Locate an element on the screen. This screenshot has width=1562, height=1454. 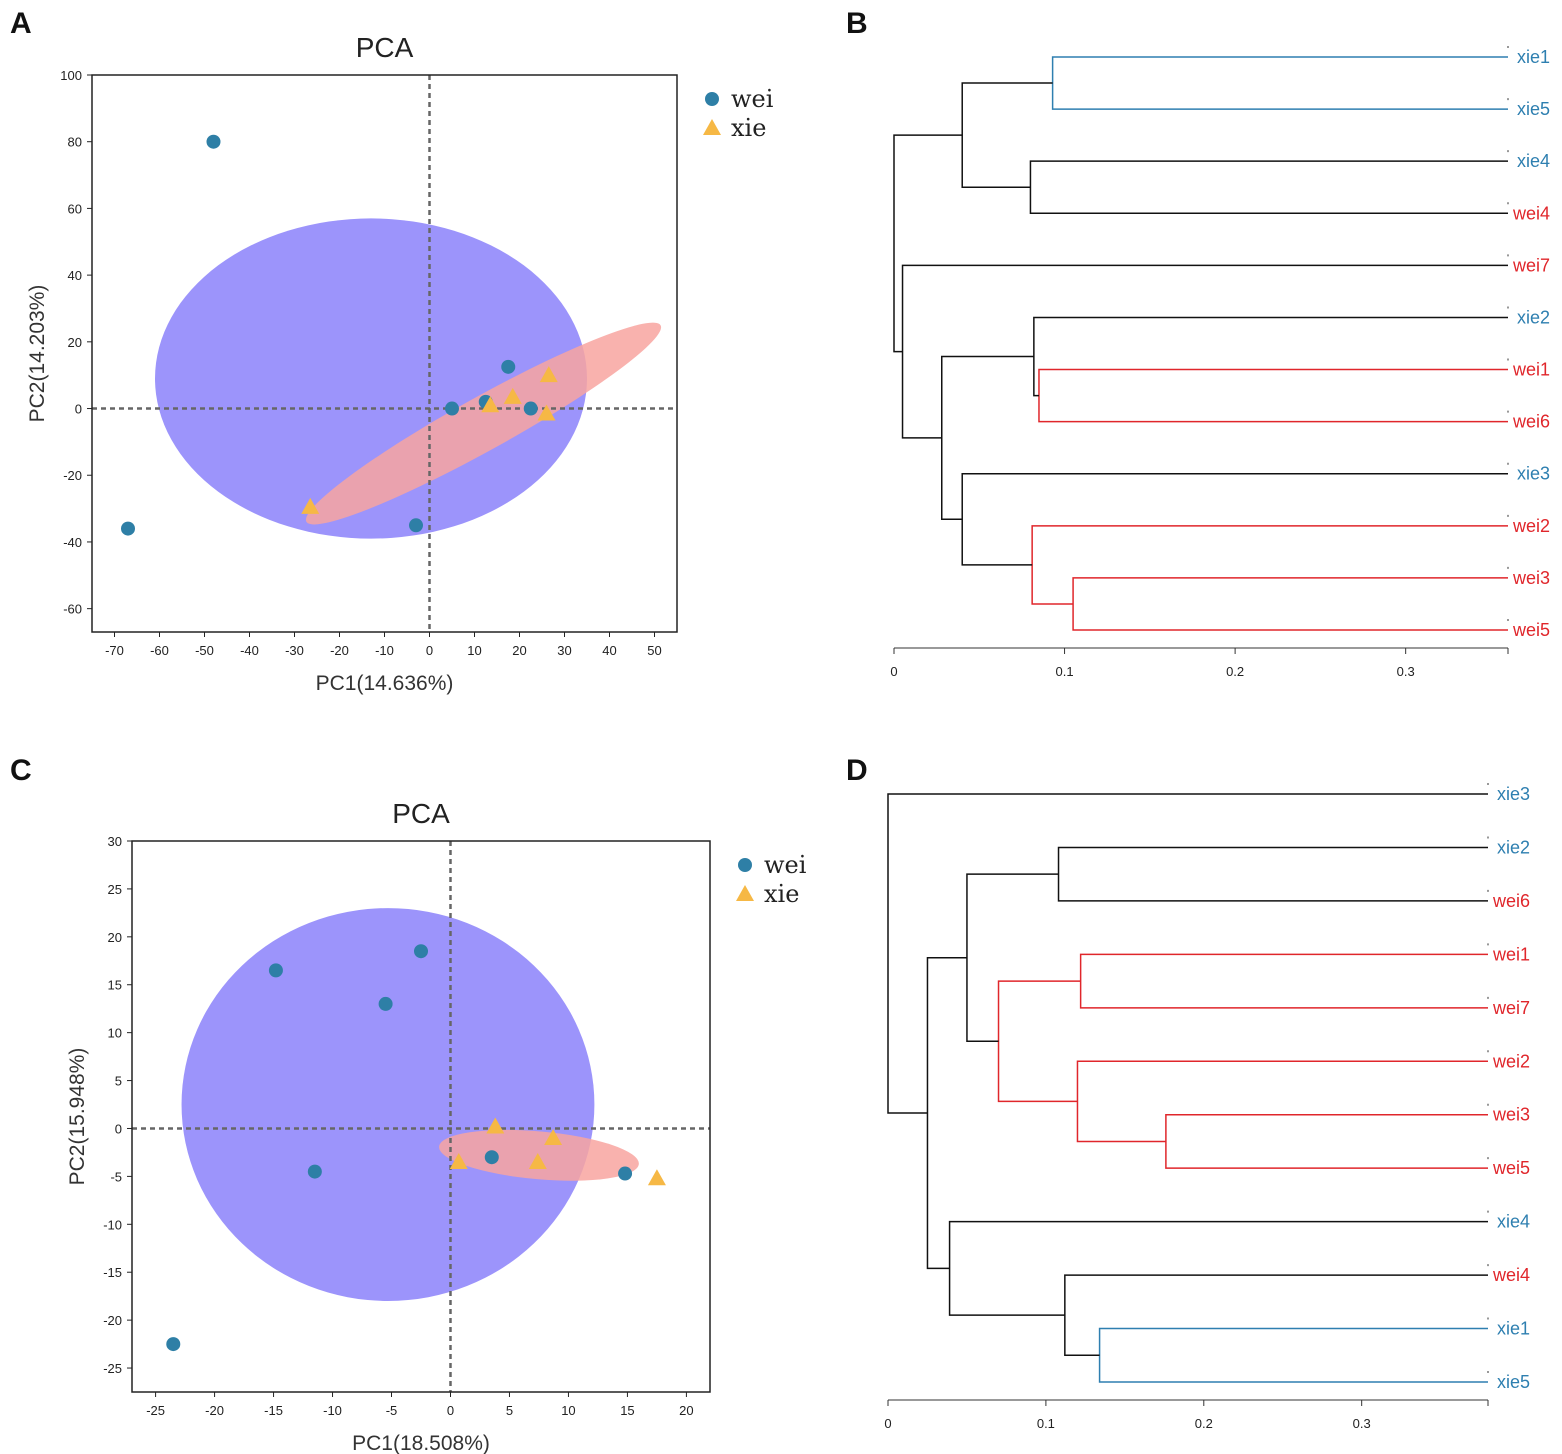
pca-a-xtick-label: 10 is located at coordinates (474, 650).